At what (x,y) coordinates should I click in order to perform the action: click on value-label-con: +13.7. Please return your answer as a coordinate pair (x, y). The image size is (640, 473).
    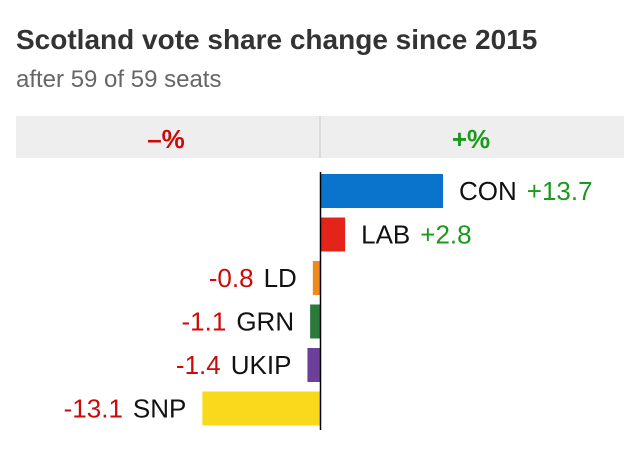
    Looking at the image, I should click on (560, 191).